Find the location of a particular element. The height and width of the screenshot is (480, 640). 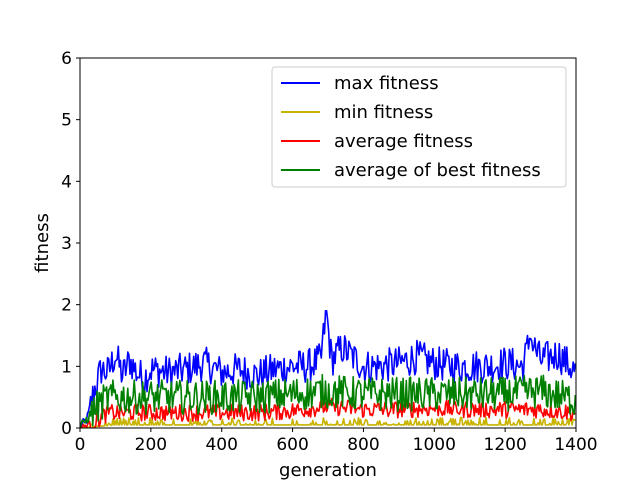

y-tick-label: 4 is located at coordinates (66, 182).